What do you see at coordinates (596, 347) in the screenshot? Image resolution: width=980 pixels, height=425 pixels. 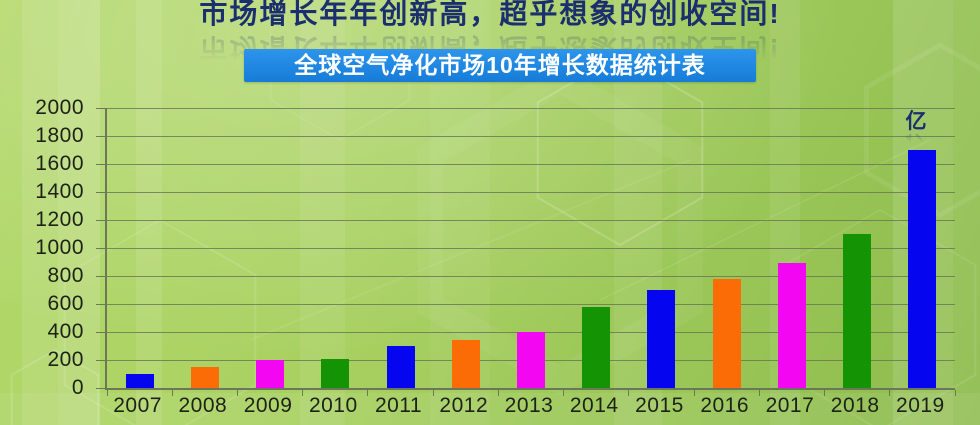 I see `chart-bar-2014` at bounding box center [596, 347].